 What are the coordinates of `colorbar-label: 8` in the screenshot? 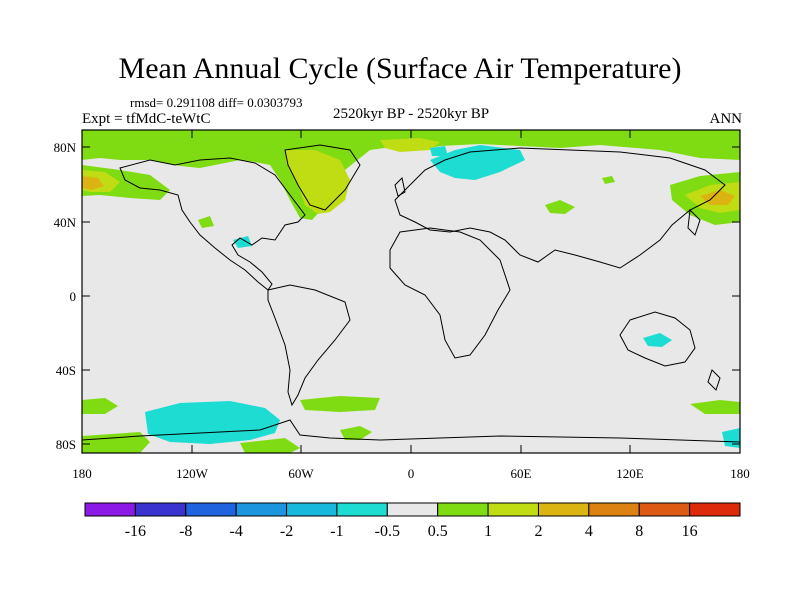 It's located at (639, 531).